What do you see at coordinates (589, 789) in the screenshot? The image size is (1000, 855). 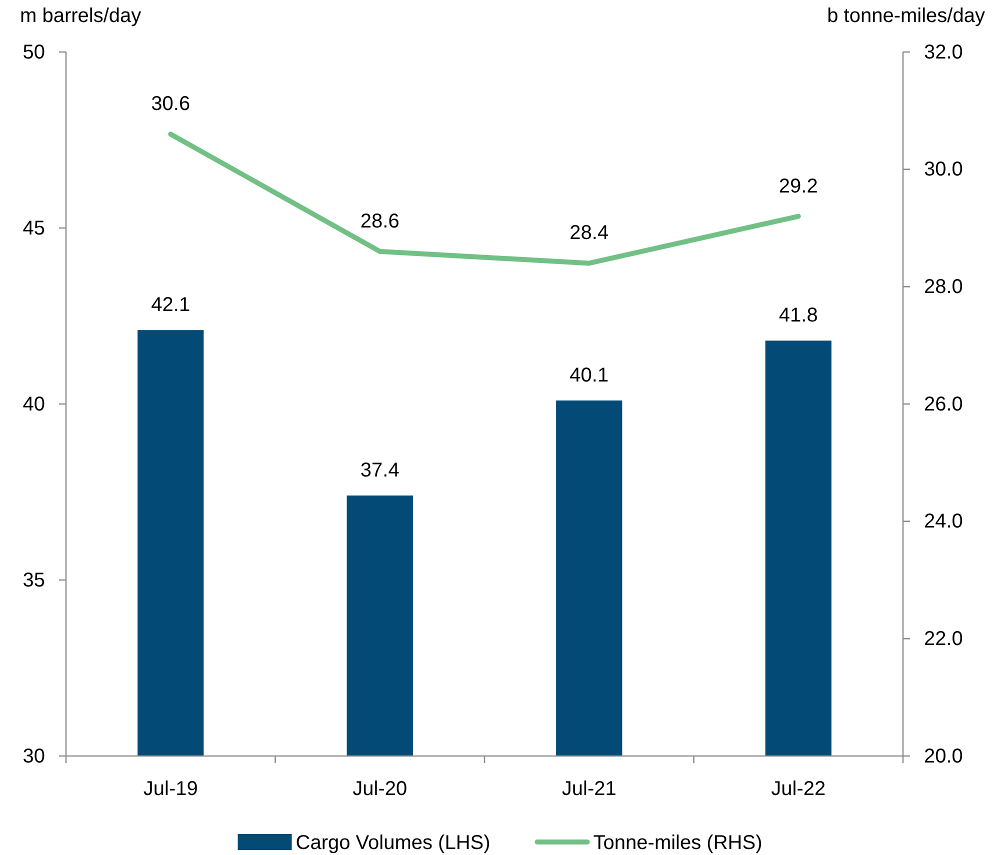 I see `x-tick-label: Jul-21` at bounding box center [589, 789].